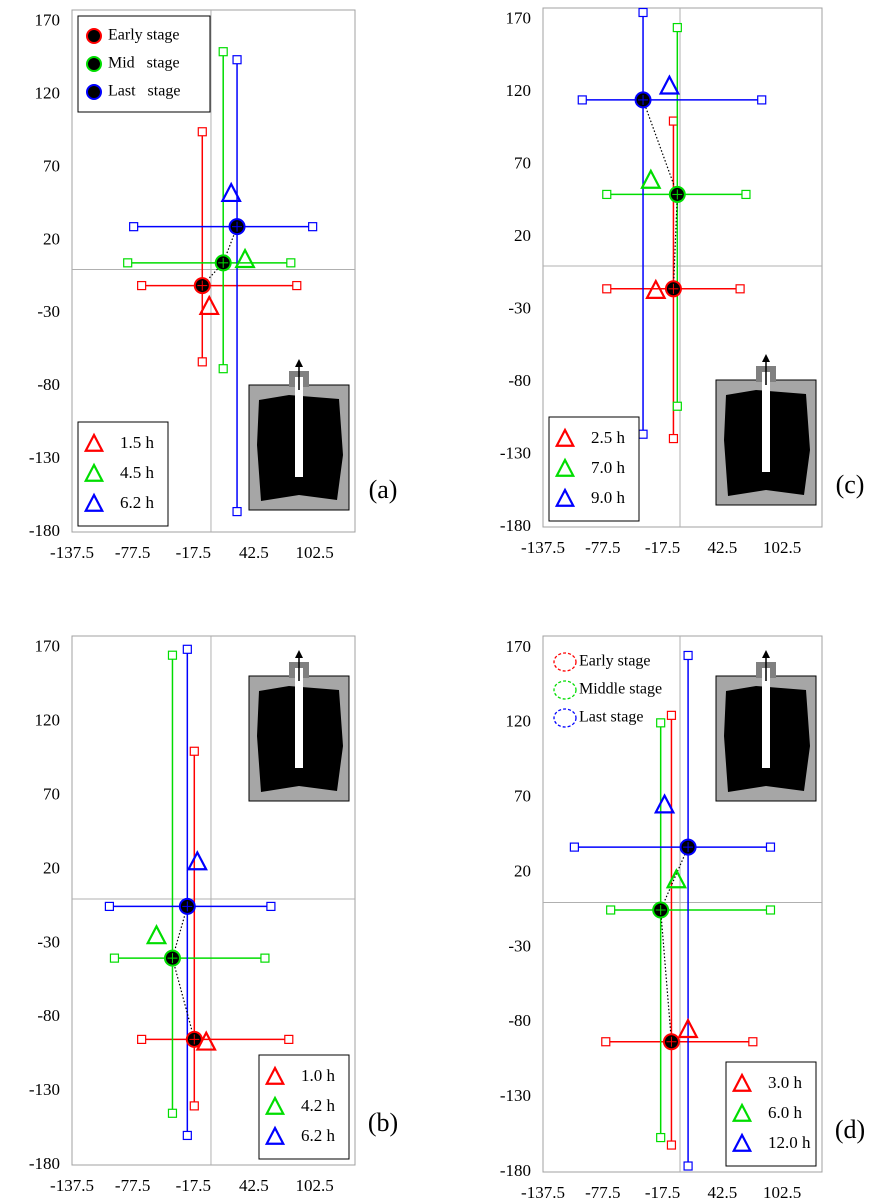  What do you see at coordinates (602, 547) in the screenshot?
I see `x-tick-label: -77.5` at bounding box center [602, 547].